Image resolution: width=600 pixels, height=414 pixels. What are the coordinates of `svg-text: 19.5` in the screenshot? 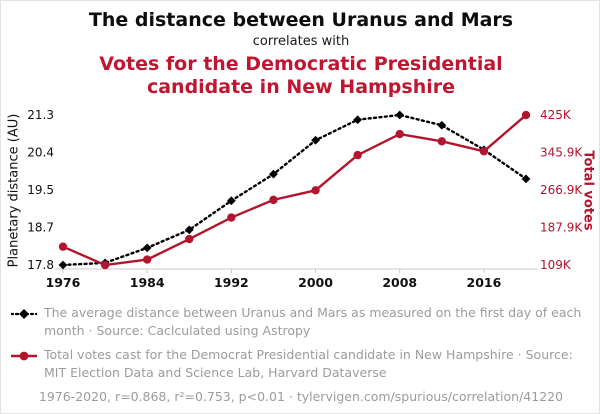 It's located at (40, 190).